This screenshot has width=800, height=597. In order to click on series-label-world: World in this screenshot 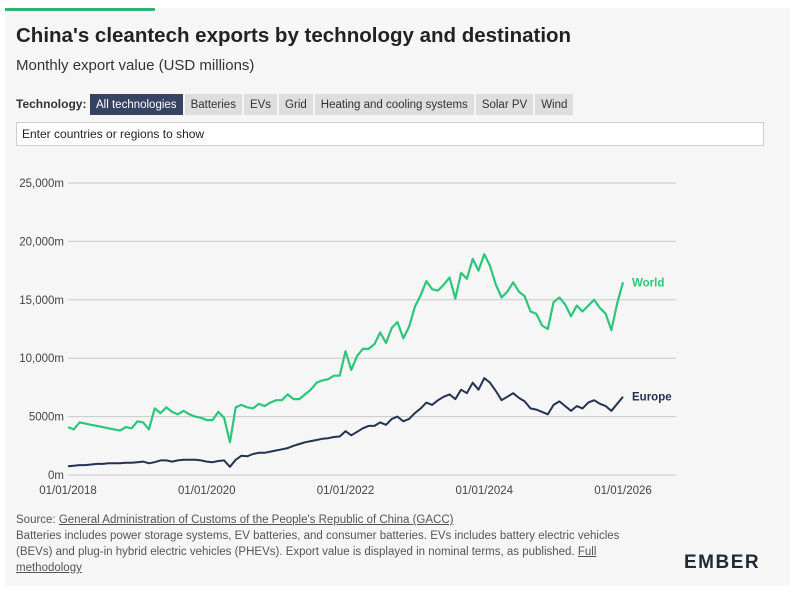, I will do `click(648, 283)`.